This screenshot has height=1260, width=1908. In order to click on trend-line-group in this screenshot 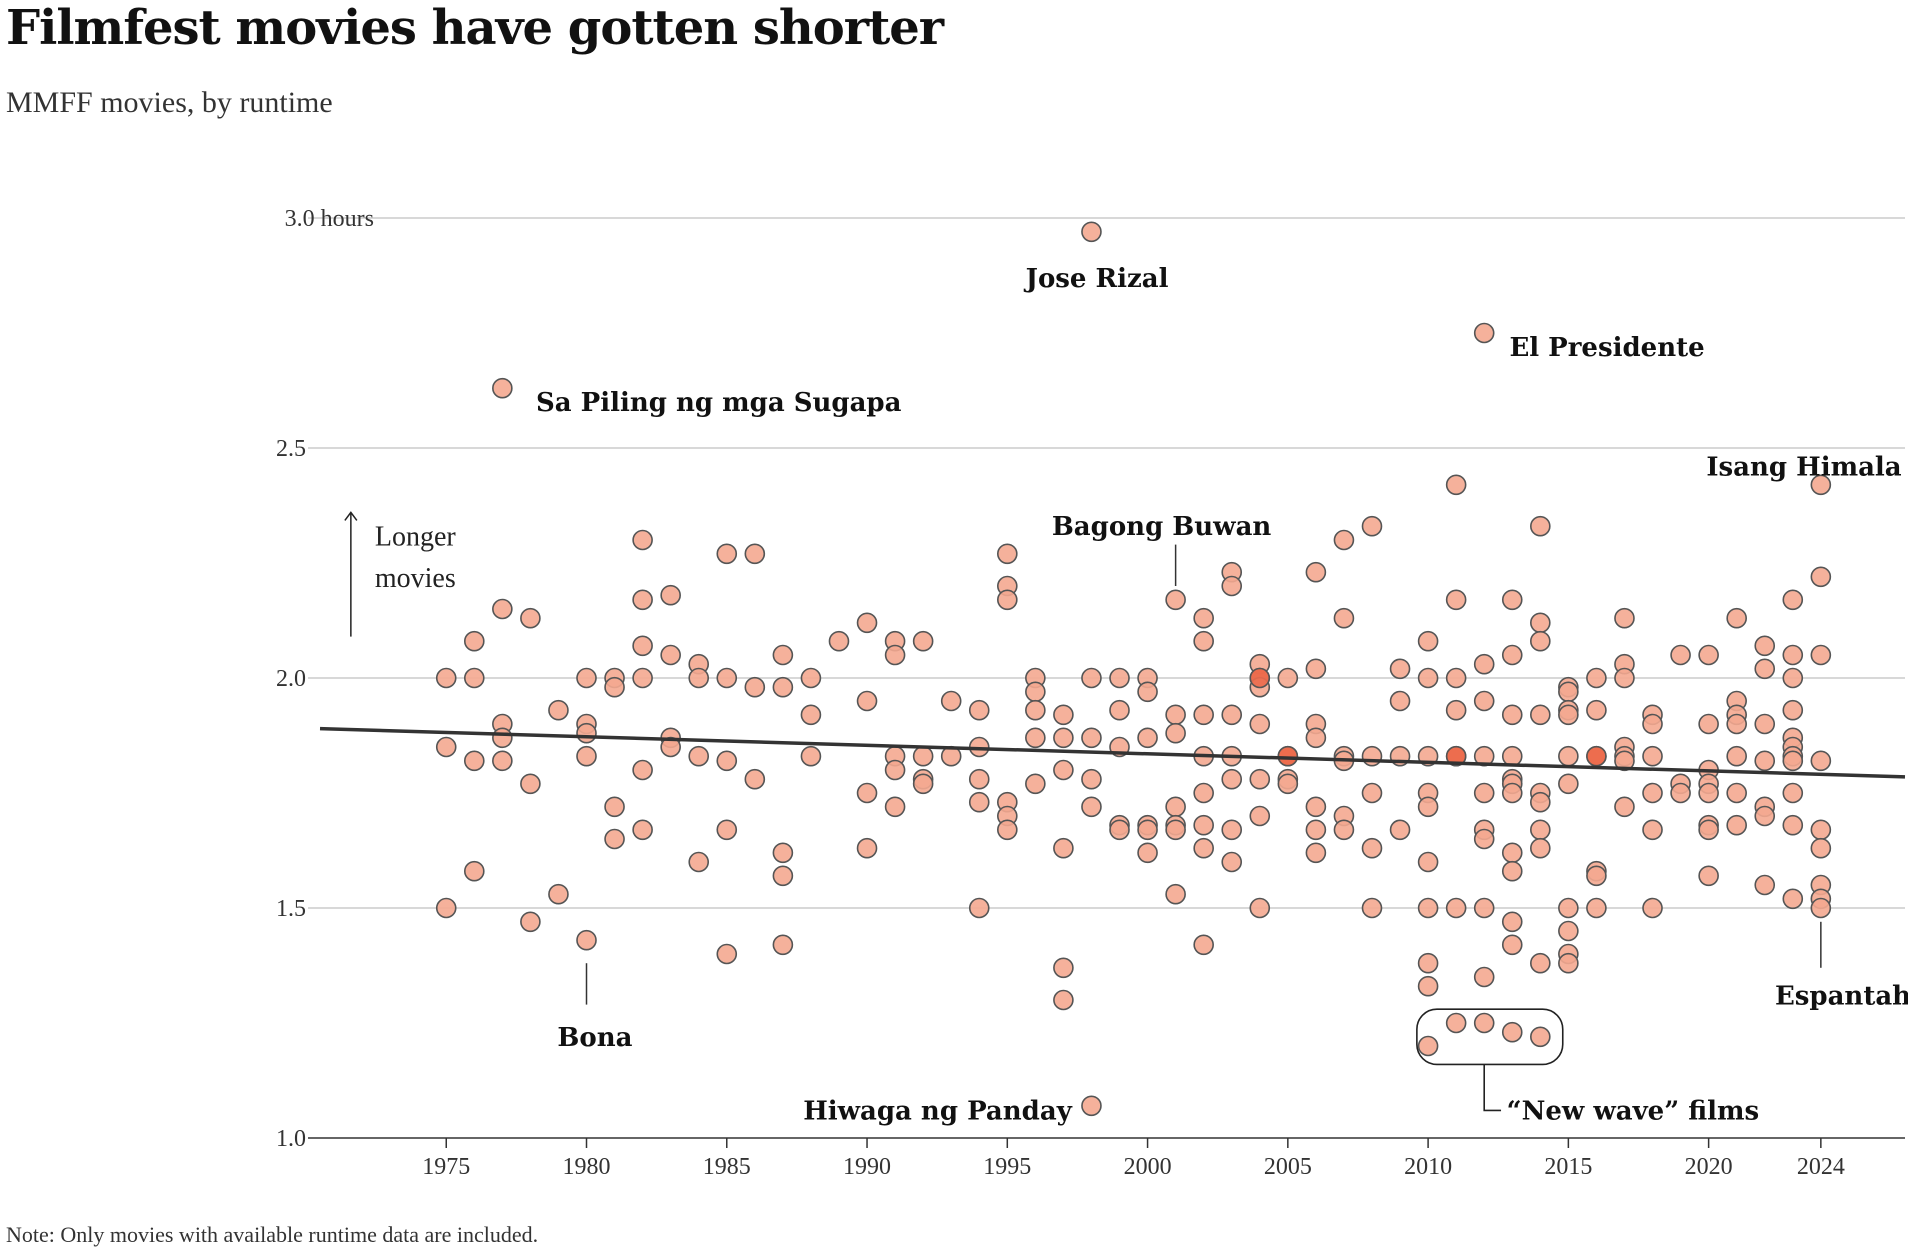, I will do `click(1112, 752)`.